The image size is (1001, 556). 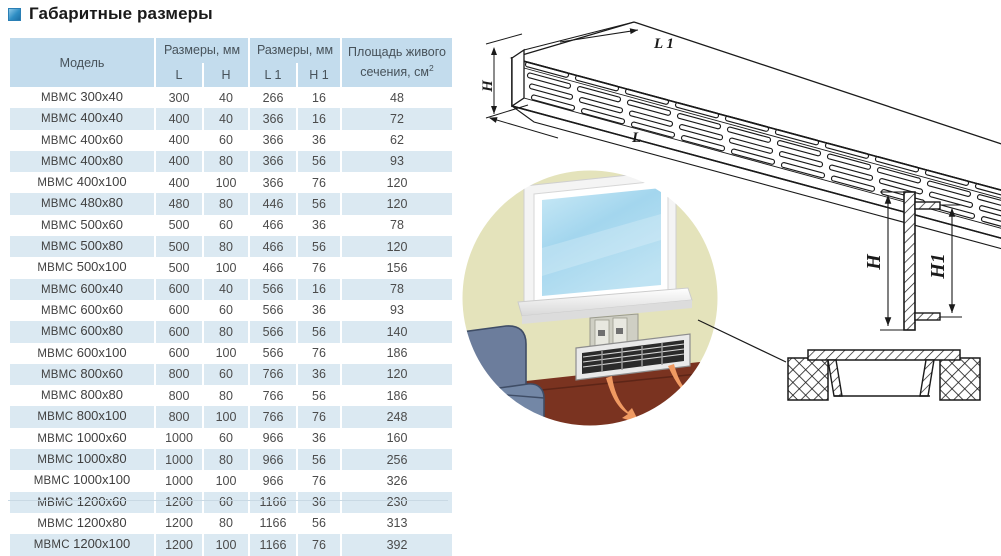 What do you see at coordinates (179, 523) in the screenshot?
I see `cell-L: 1200` at bounding box center [179, 523].